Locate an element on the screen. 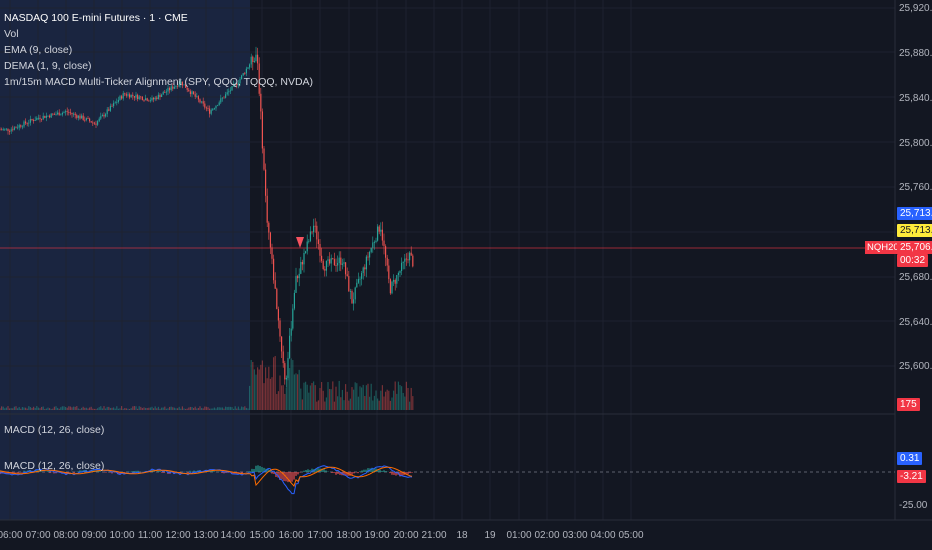 This screenshot has width=932, height=550. indicator-volume: Vol is located at coordinates (11, 34).